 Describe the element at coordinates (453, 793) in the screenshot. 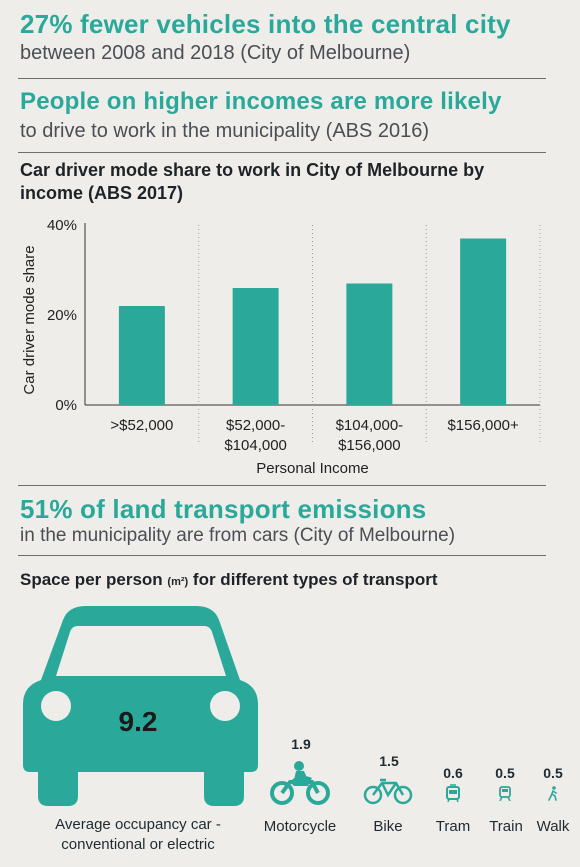

I see `tram-icon` at that location.